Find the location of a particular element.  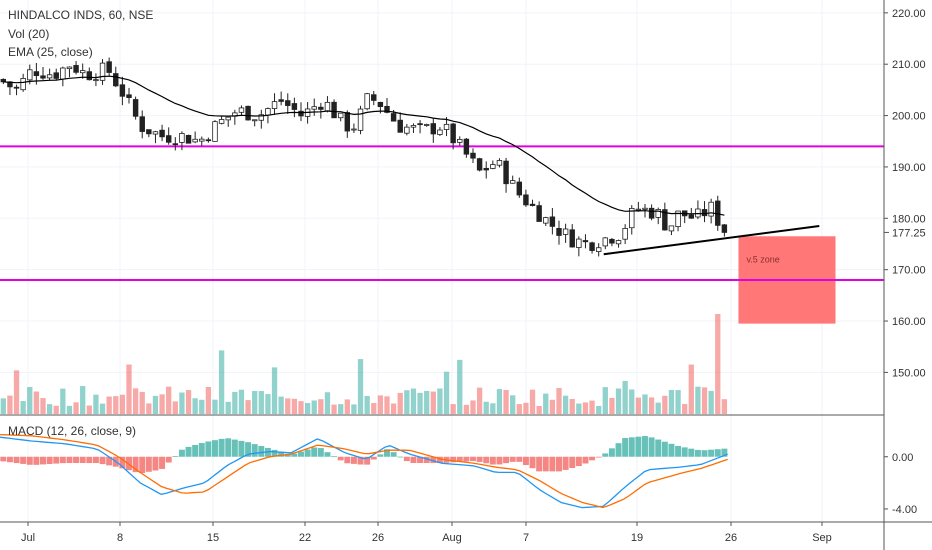

time-tick-label: 8 is located at coordinates (120, 538).